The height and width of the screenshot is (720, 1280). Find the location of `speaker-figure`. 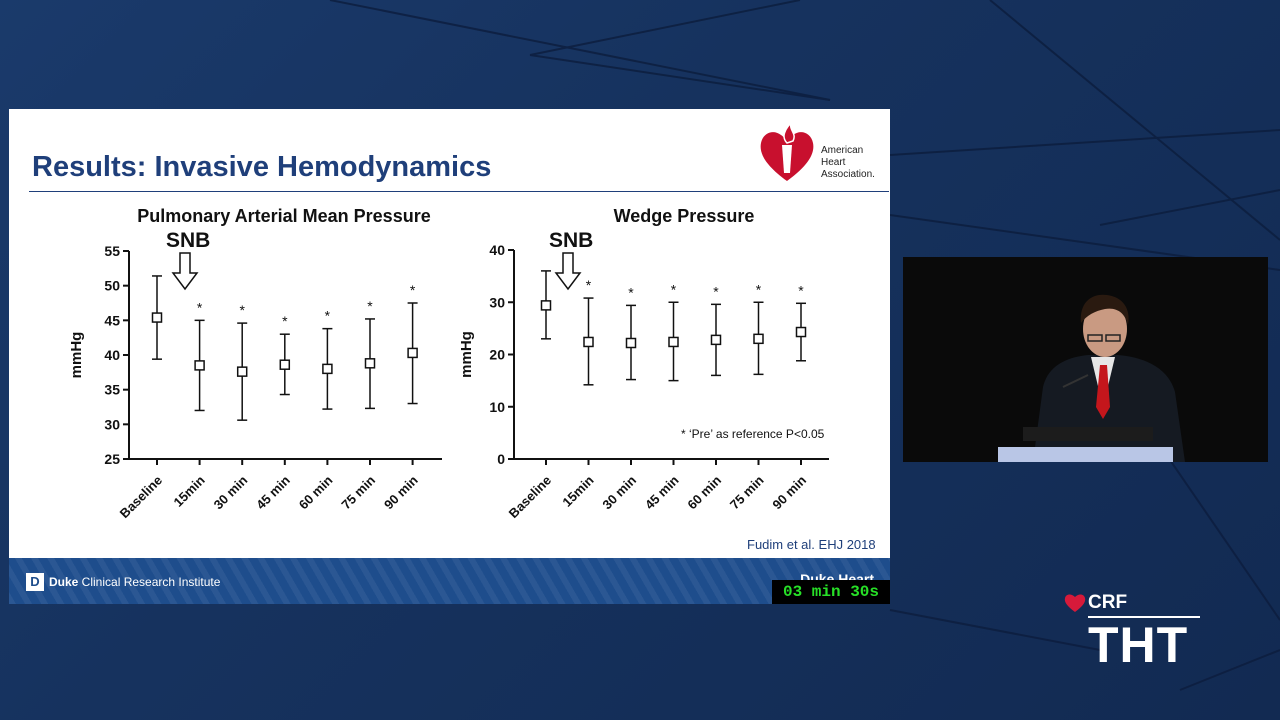

speaker-figure is located at coordinates (1085, 359).